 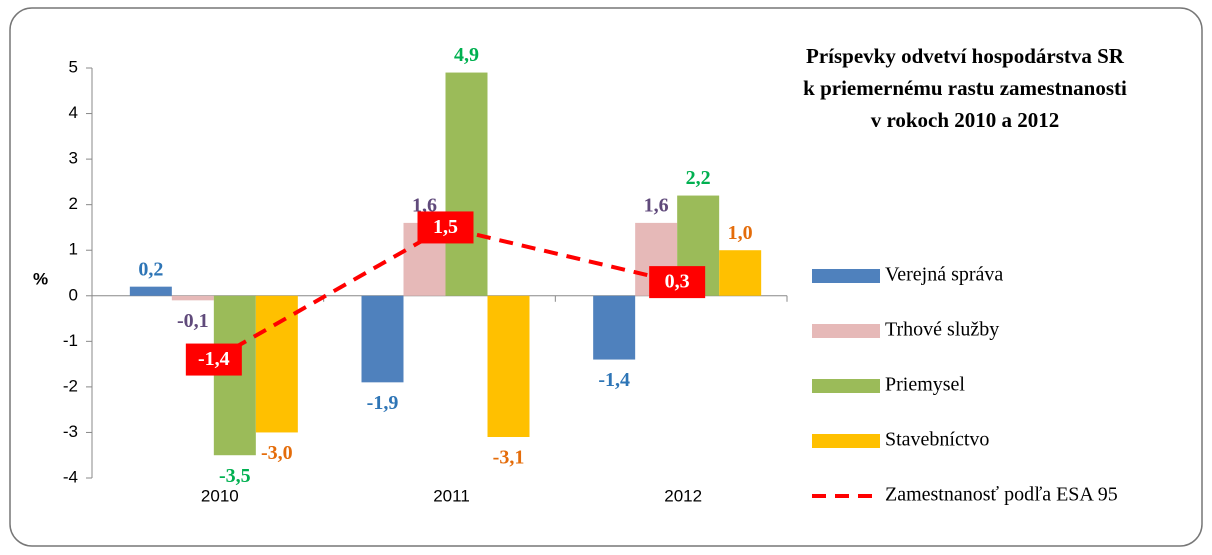 What do you see at coordinates (1001, 495) in the screenshot?
I see `legend-label: Zamestnanosť podľa ESA 95` at bounding box center [1001, 495].